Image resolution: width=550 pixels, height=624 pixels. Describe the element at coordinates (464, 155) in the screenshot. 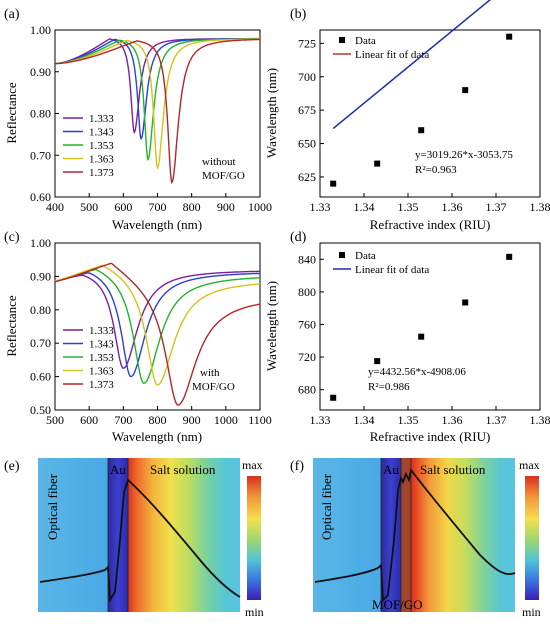

I see `fit-equation: y=3019.26*x-3053.75` at that location.